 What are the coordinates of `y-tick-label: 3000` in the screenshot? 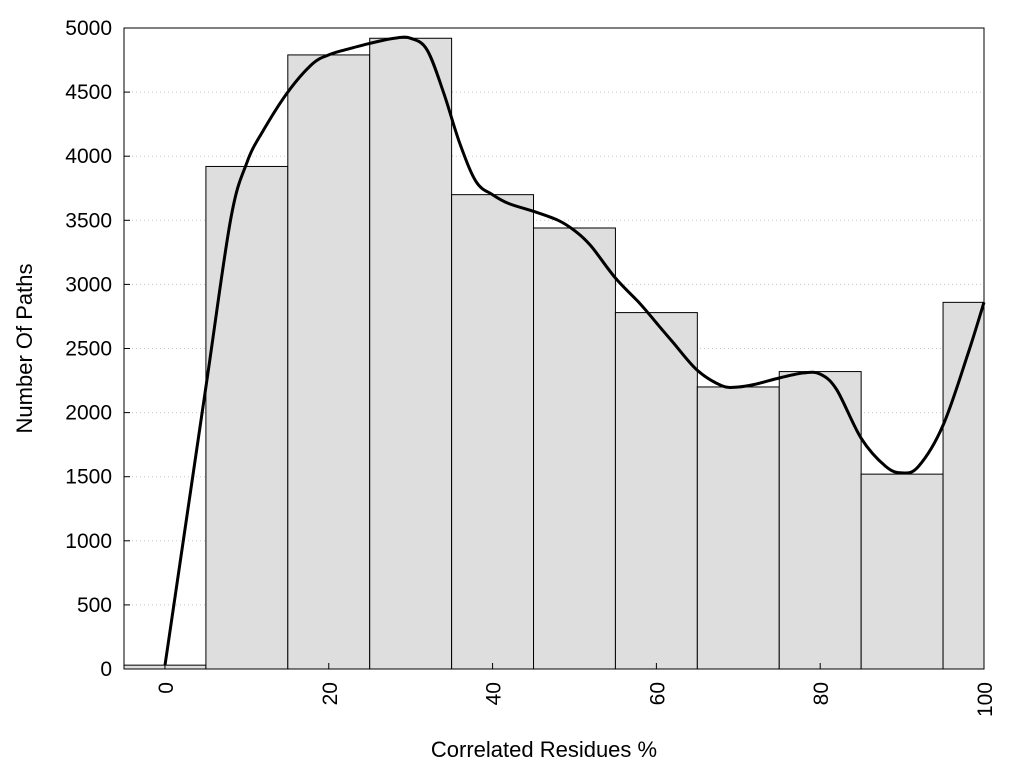 It's located at (88, 284).